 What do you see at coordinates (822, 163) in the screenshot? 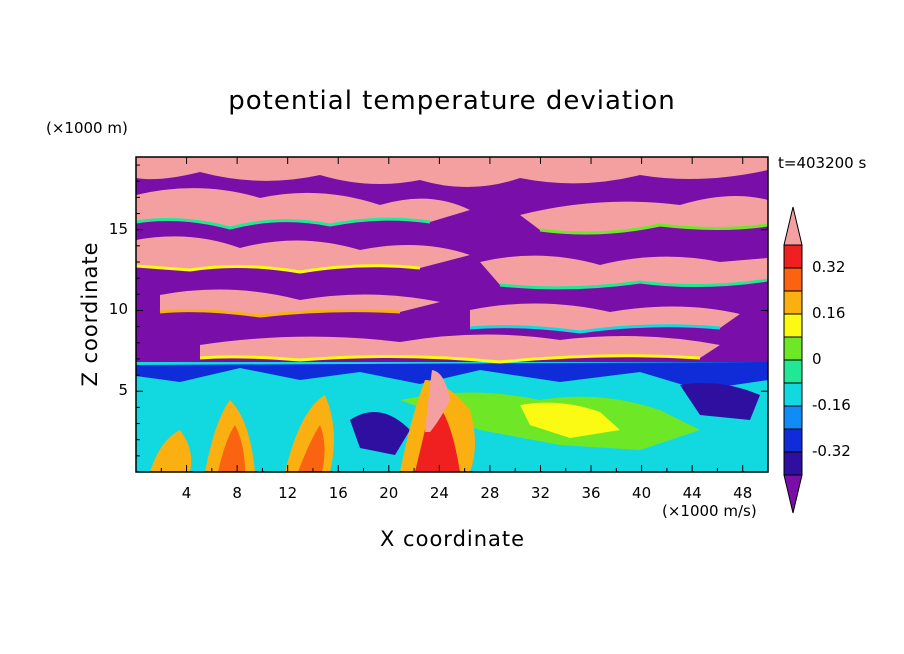
I see `time-label: t=403200 s` at bounding box center [822, 163].